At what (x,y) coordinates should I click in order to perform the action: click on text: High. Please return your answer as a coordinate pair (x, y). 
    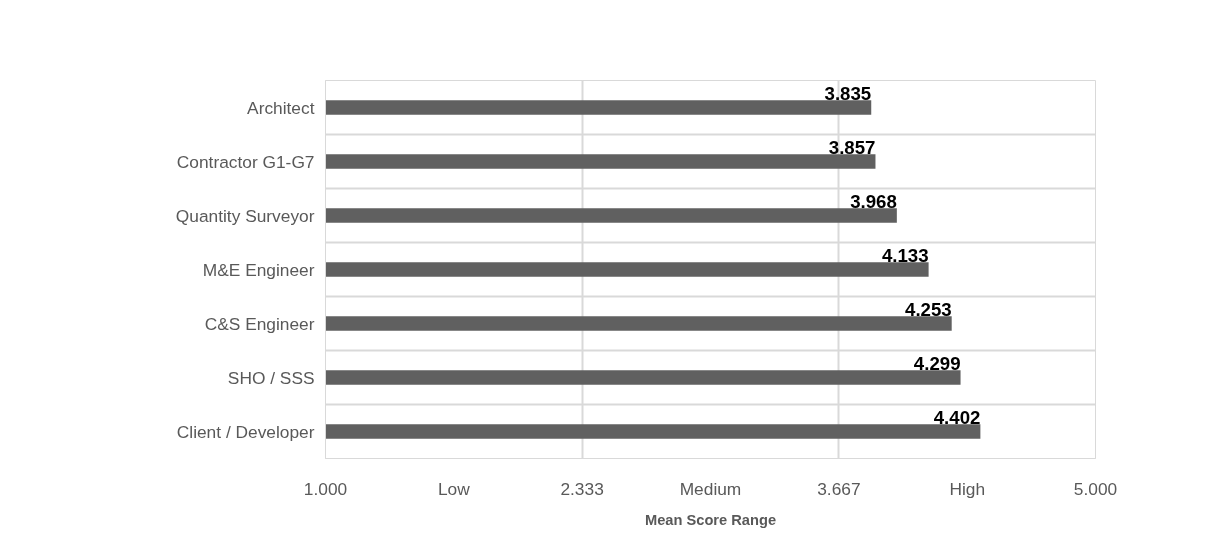
    Looking at the image, I should click on (967, 488).